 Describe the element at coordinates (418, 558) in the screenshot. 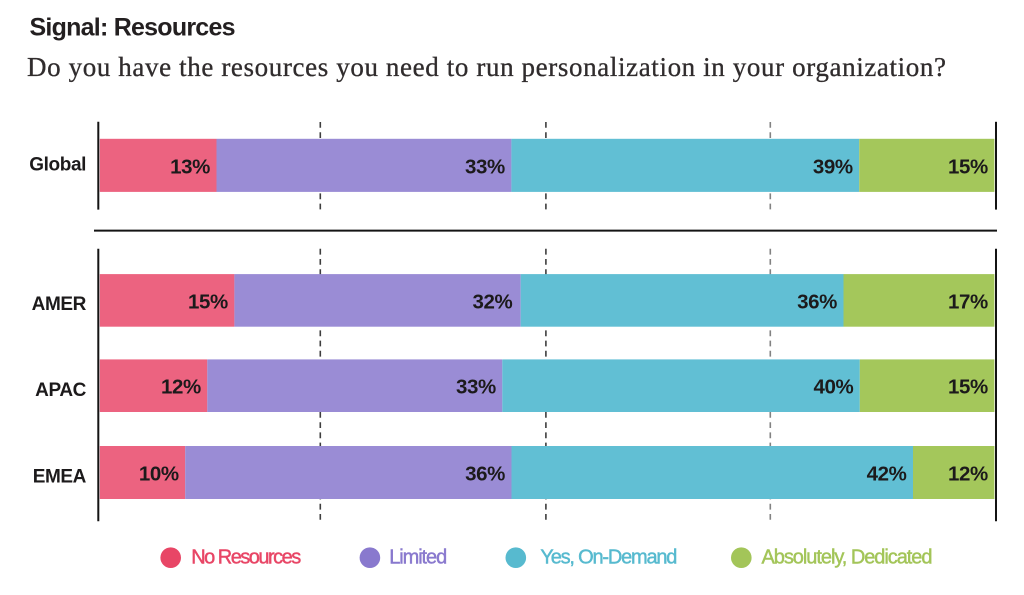

I see `svg-text: Limited` at that location.